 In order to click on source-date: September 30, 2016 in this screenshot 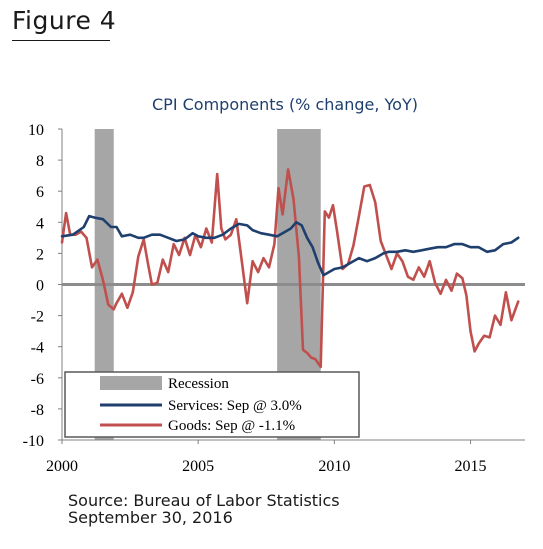, I will do `click(150, 517)`.